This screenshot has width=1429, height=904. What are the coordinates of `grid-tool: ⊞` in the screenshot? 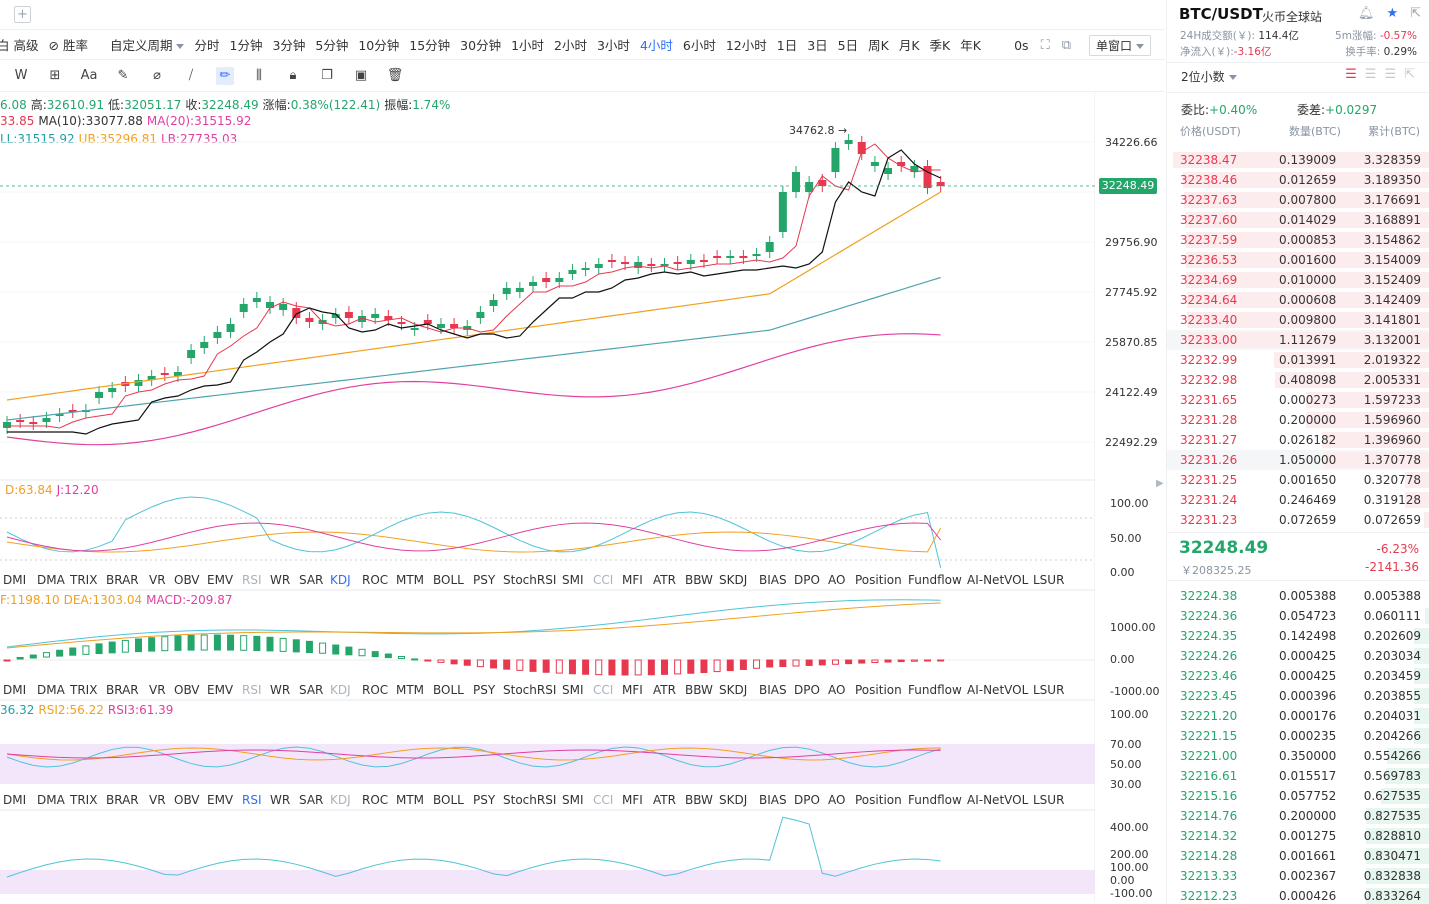 It's located at (55, 75).